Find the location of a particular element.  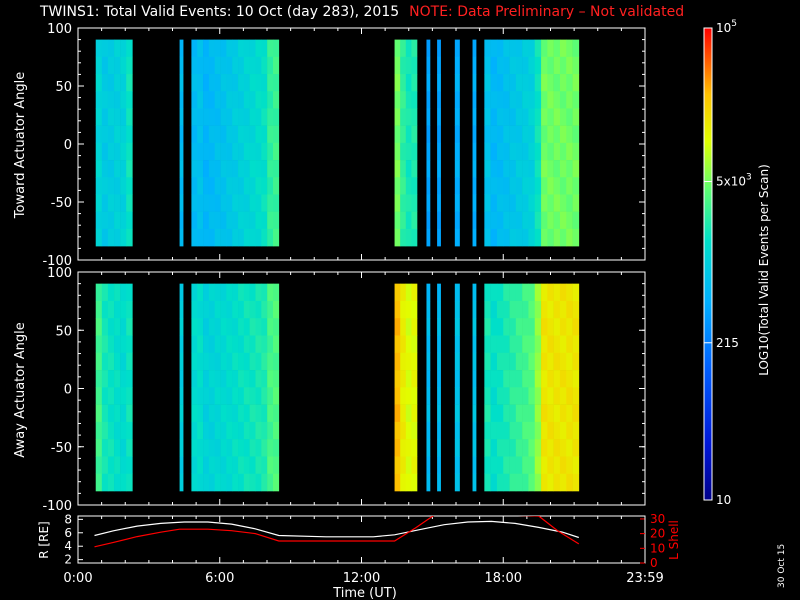

top-segment is located at coordinates (513, 143).